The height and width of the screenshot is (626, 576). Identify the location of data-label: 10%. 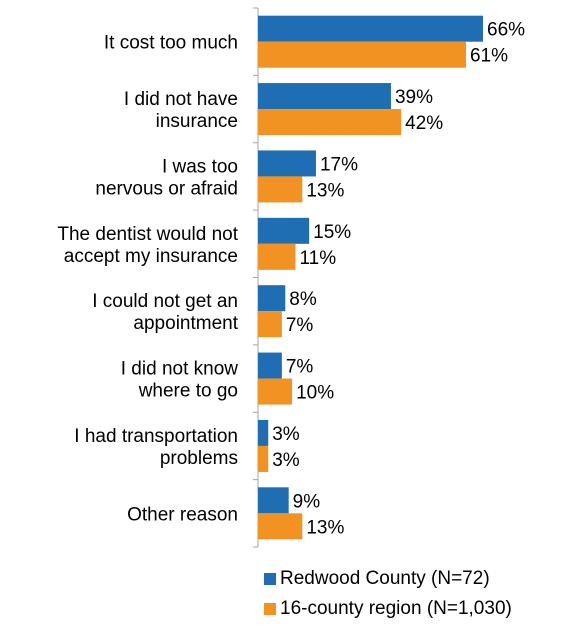
(315, 393).